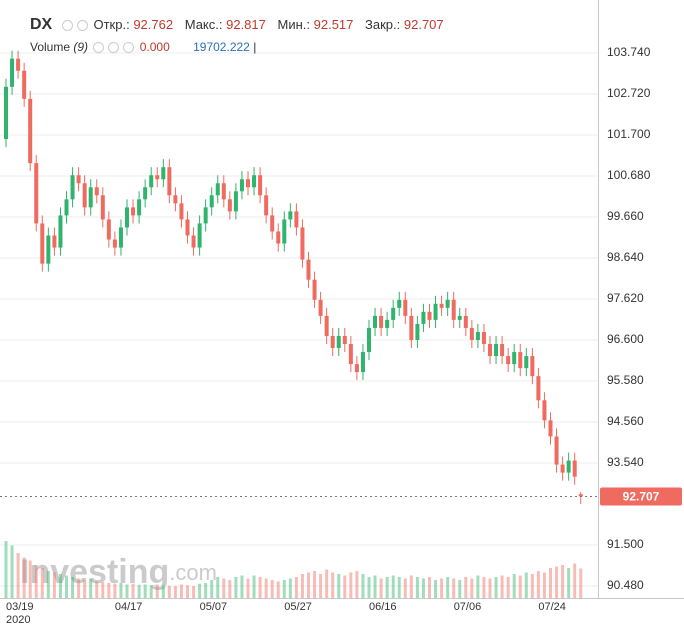  I want to click on y-tick-label: 94.560, so click(625, 421).